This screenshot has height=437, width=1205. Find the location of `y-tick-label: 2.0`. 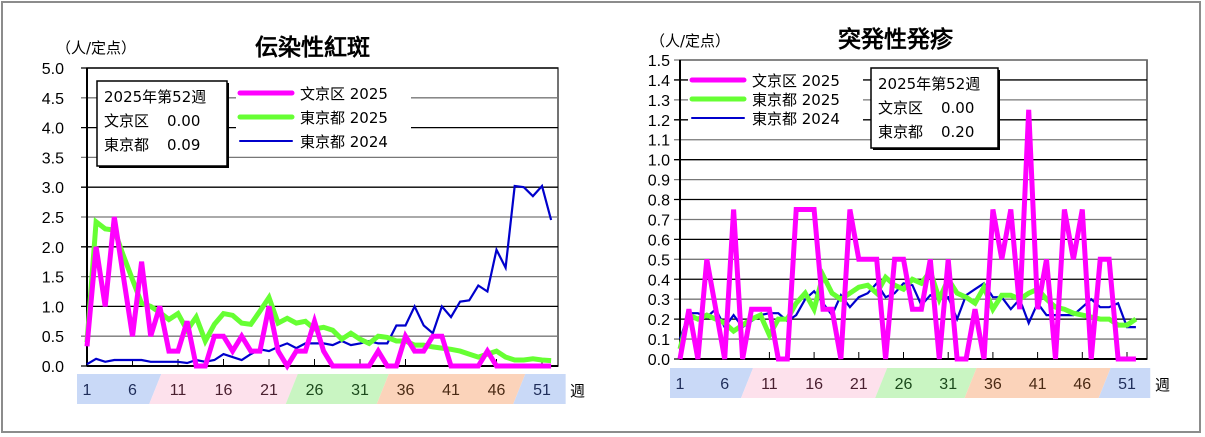

y-tick-label: 2.0 is located at coordinates (53, 248).